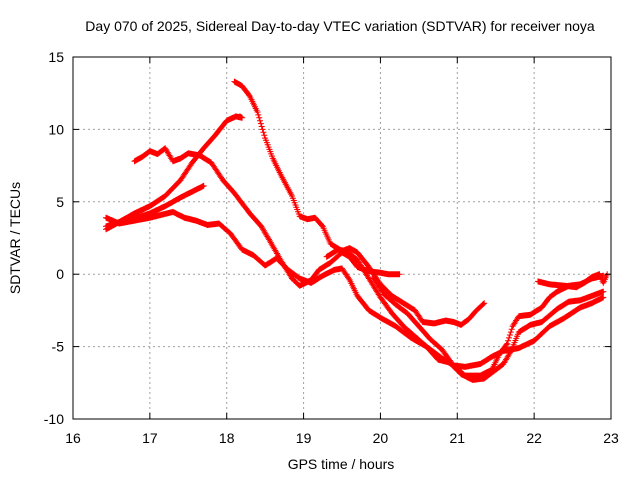  I want to click on x-tick-label: 20, so click(381, 438).